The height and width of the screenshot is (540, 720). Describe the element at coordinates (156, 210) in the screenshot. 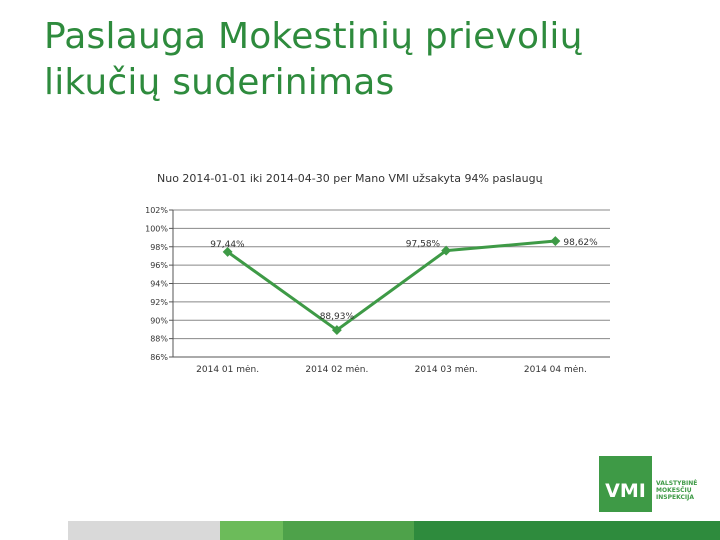

I see `y-tick-label: 102%` at that location.